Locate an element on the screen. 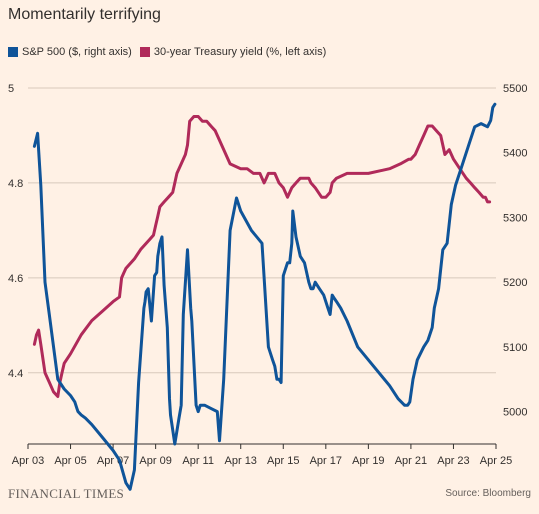 The width and height of the screenshot is (539, 514). left-tick-label: 4.8 is located at coordinates (15, 184).